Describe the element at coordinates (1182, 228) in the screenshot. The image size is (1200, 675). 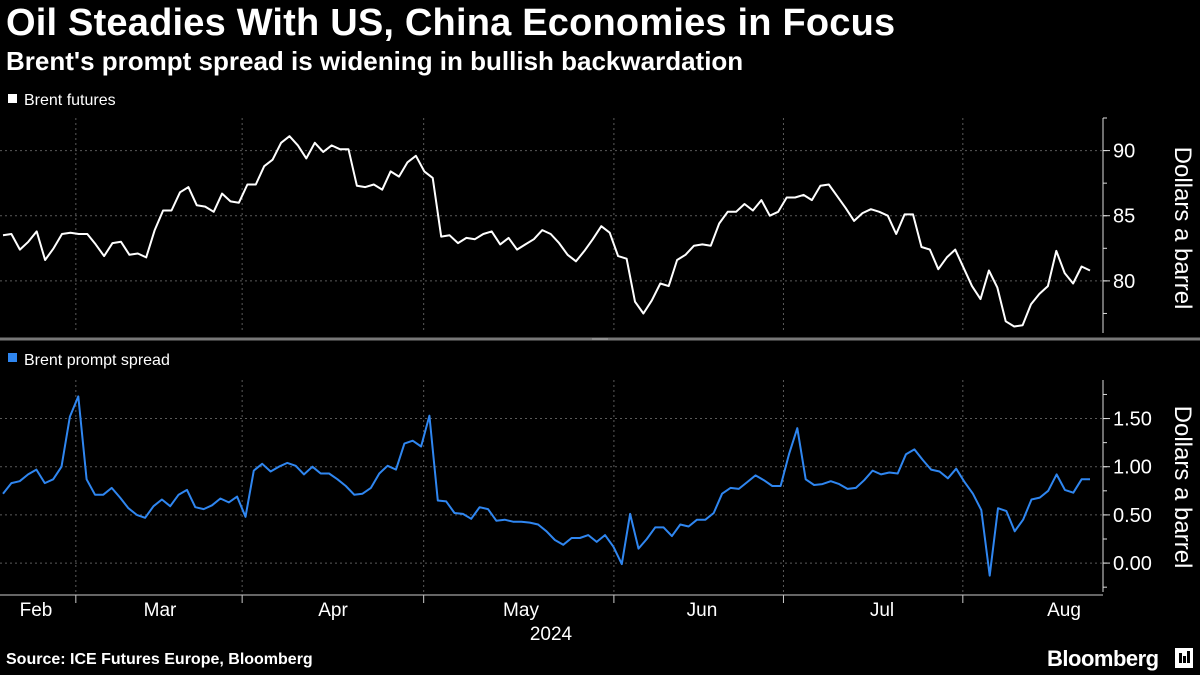
I see `futures-y-axis-label: Dollars a barrel` at that location.